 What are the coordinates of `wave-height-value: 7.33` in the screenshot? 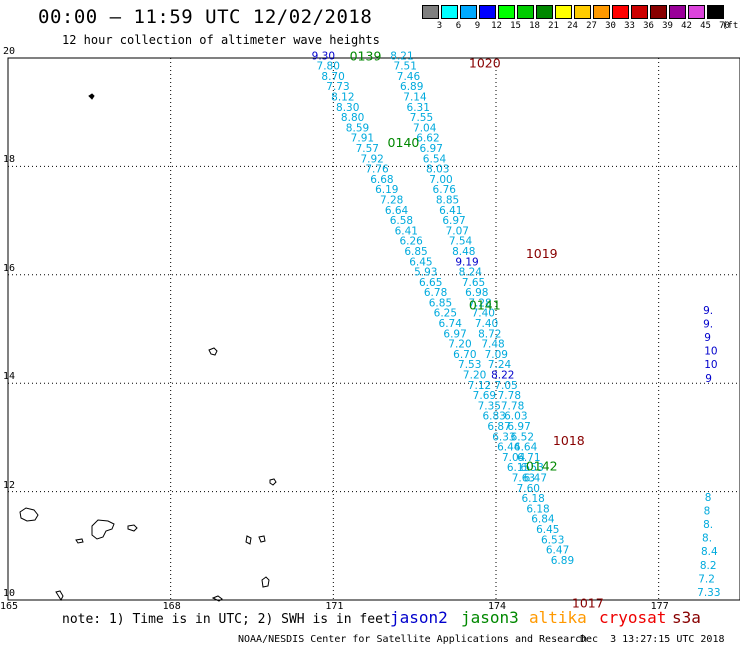 It's located at (708, 593).